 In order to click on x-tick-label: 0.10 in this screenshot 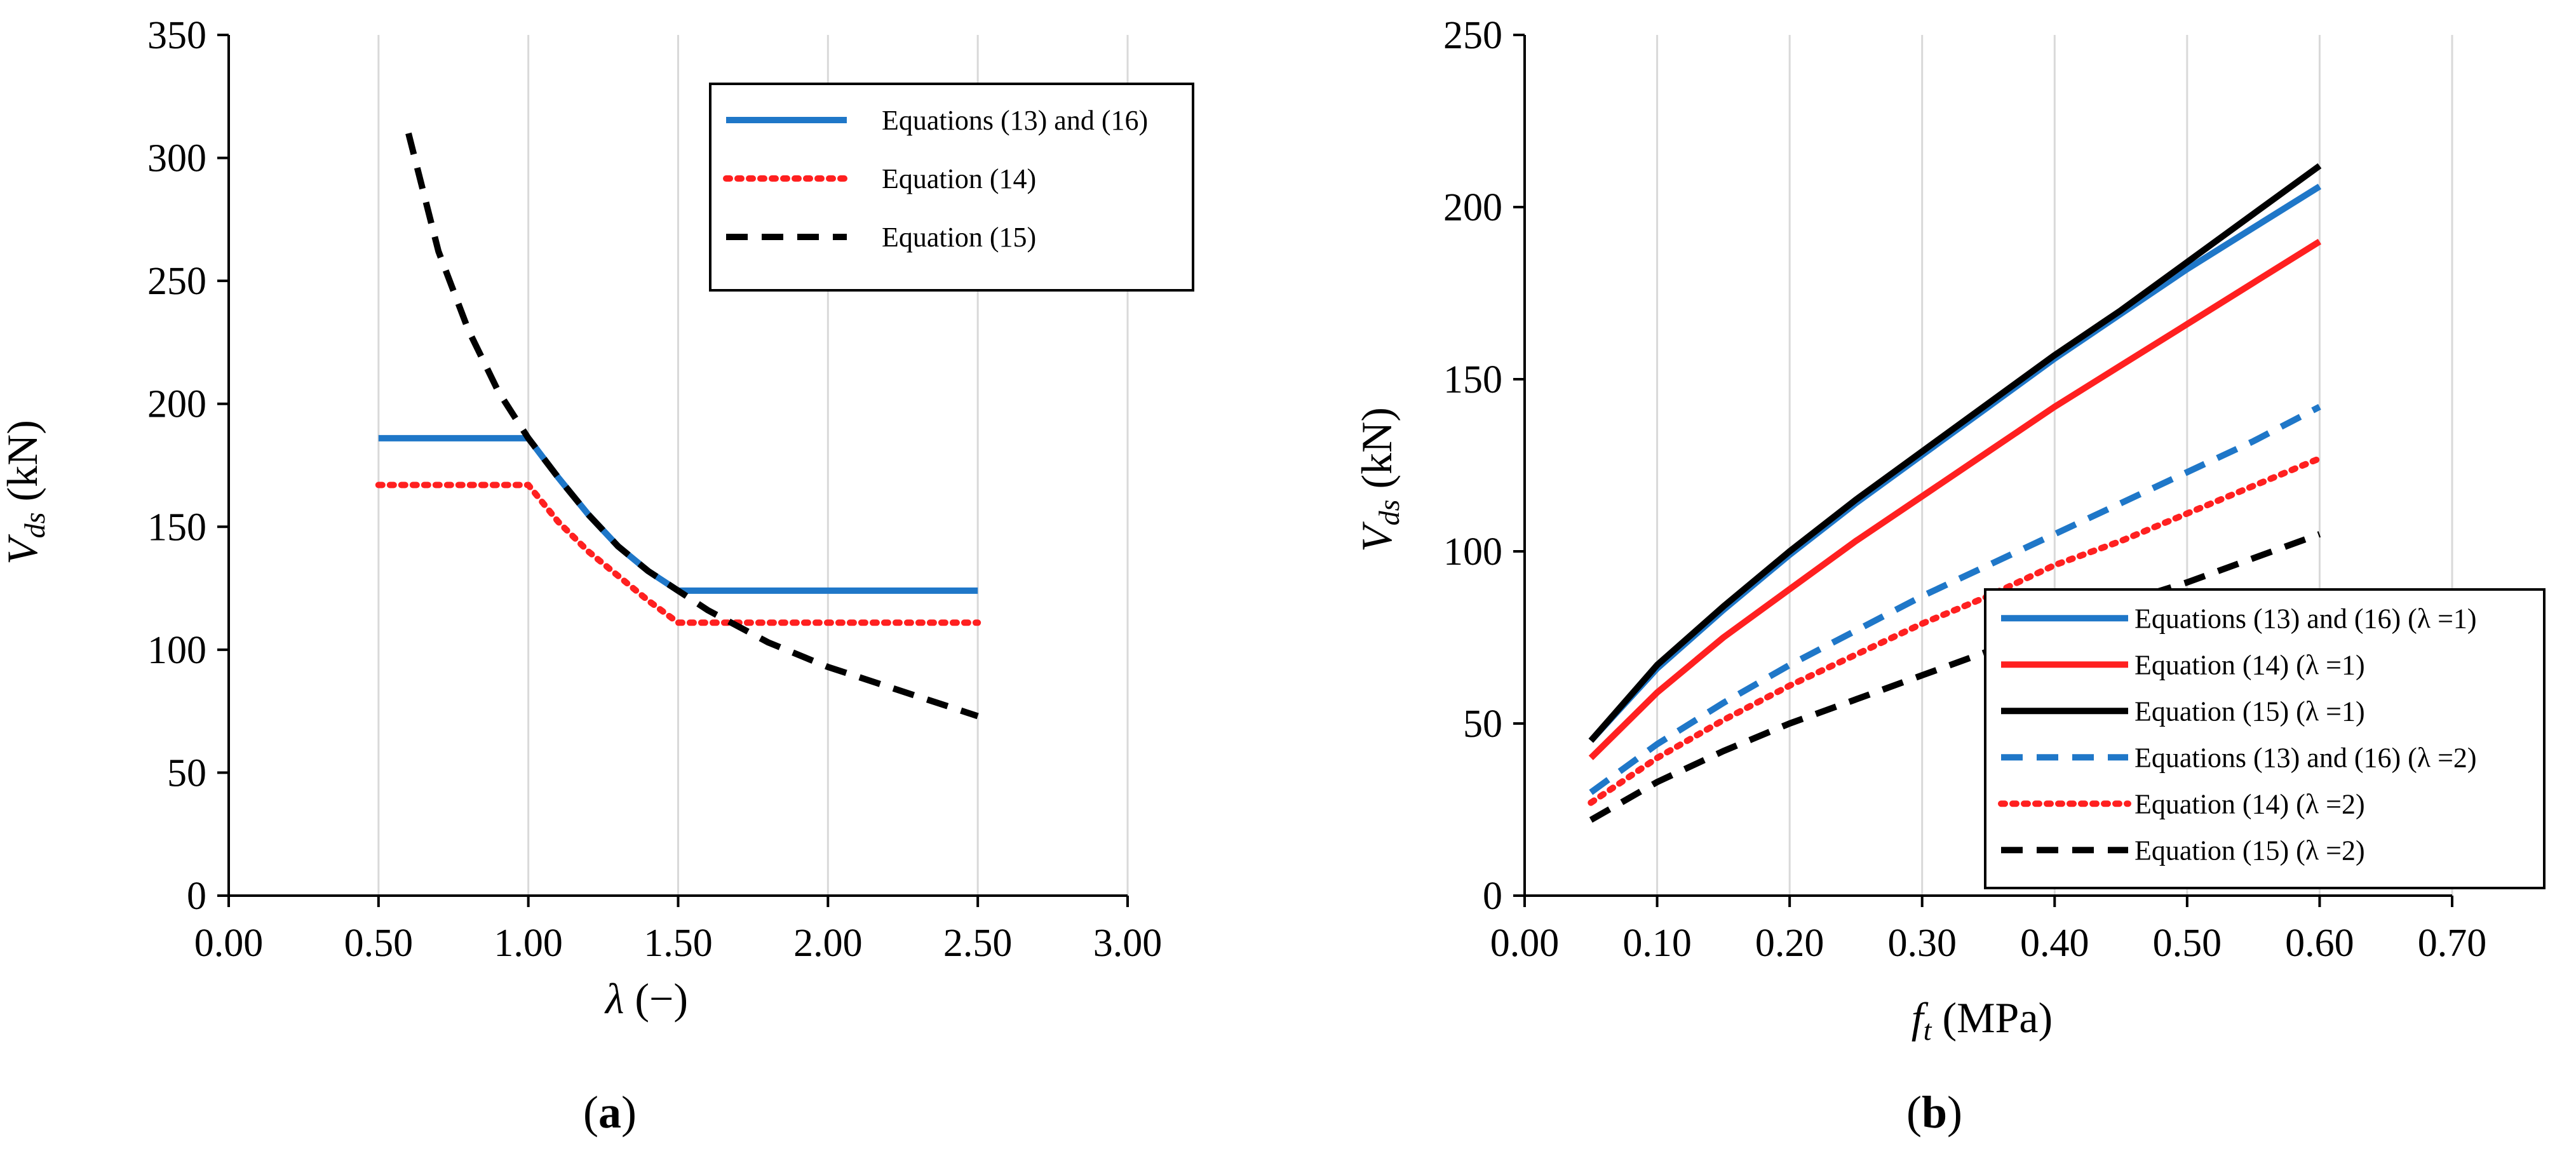, I will do `click(1657, 943)`.